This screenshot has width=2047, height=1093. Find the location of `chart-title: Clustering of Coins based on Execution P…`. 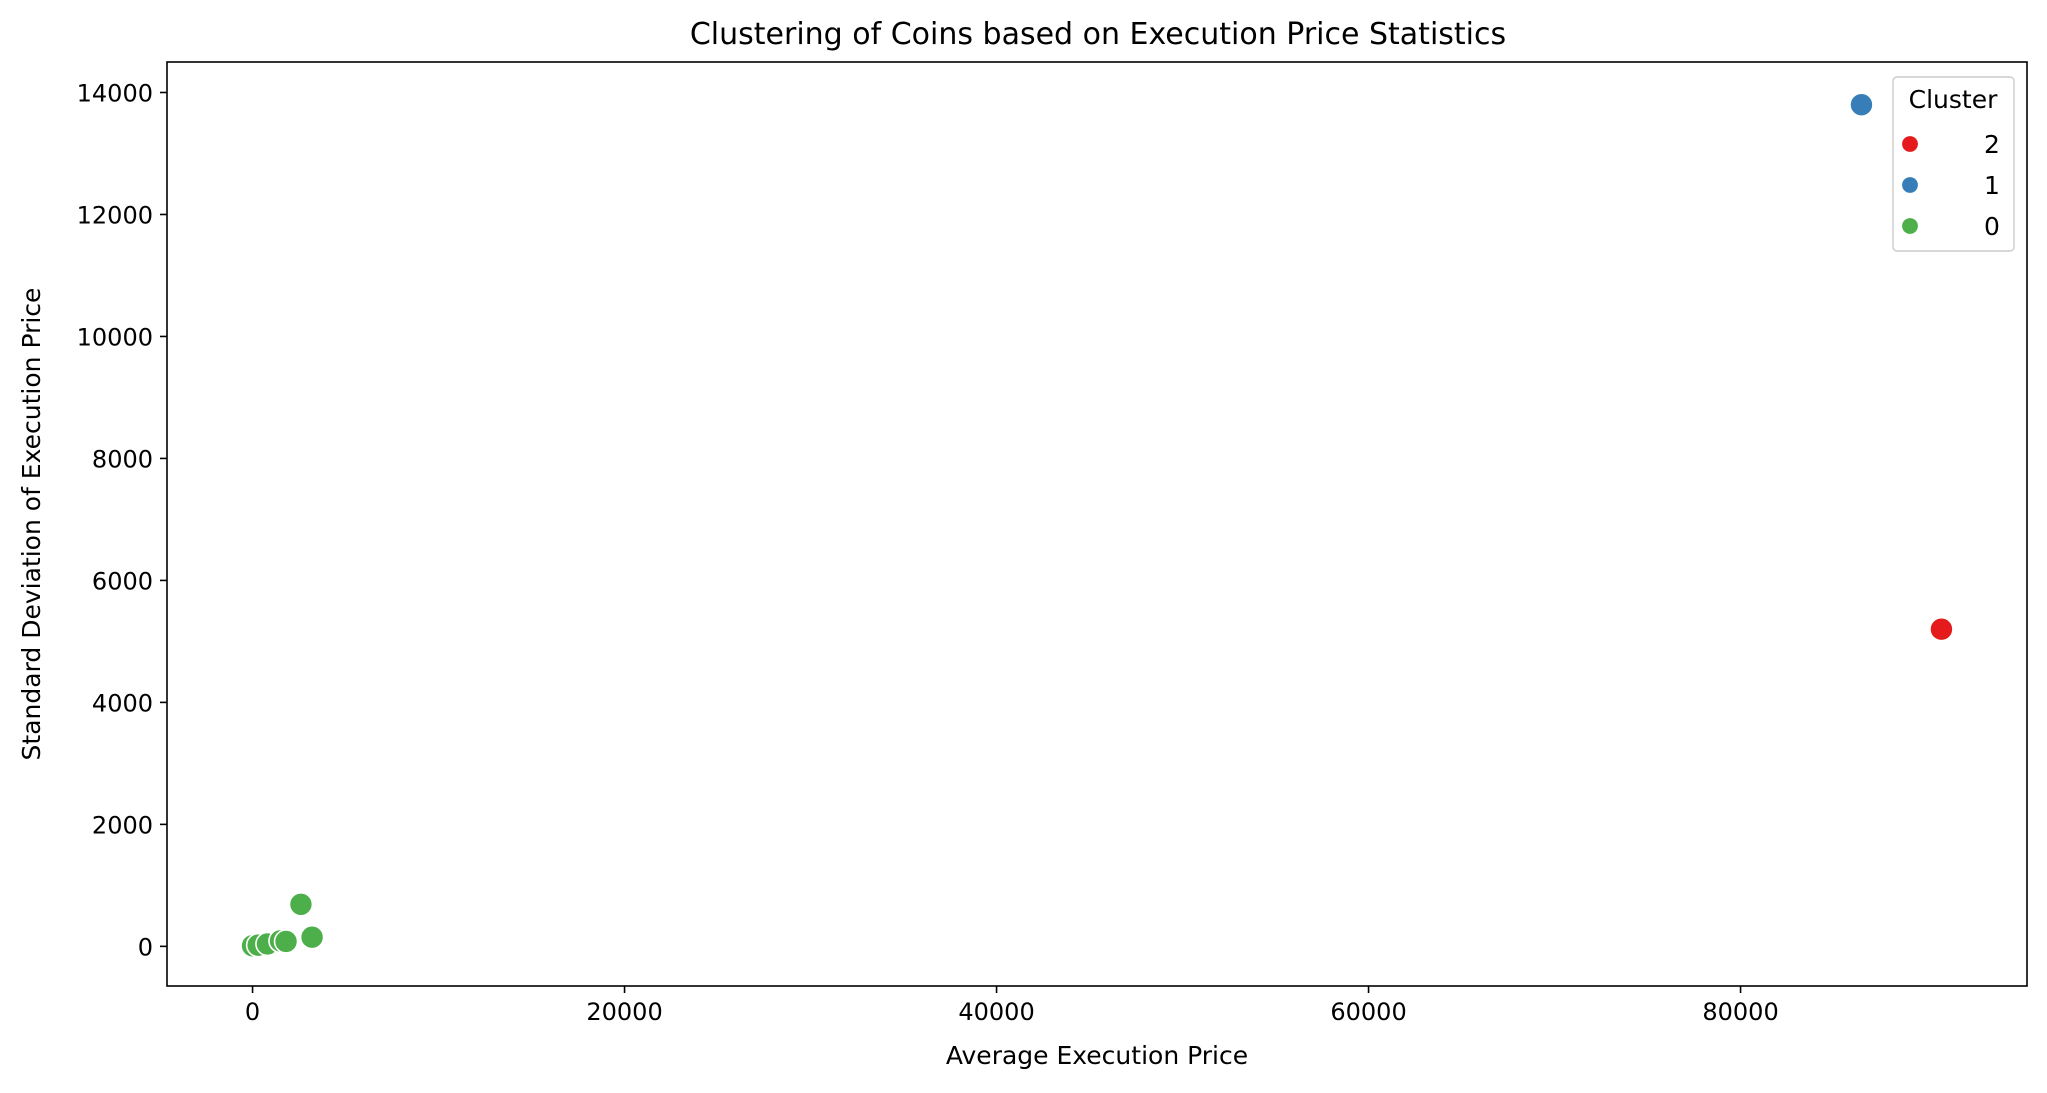

chart-title: Clustering of Coins based on Execution P… is located at coordinates (1098, 34).